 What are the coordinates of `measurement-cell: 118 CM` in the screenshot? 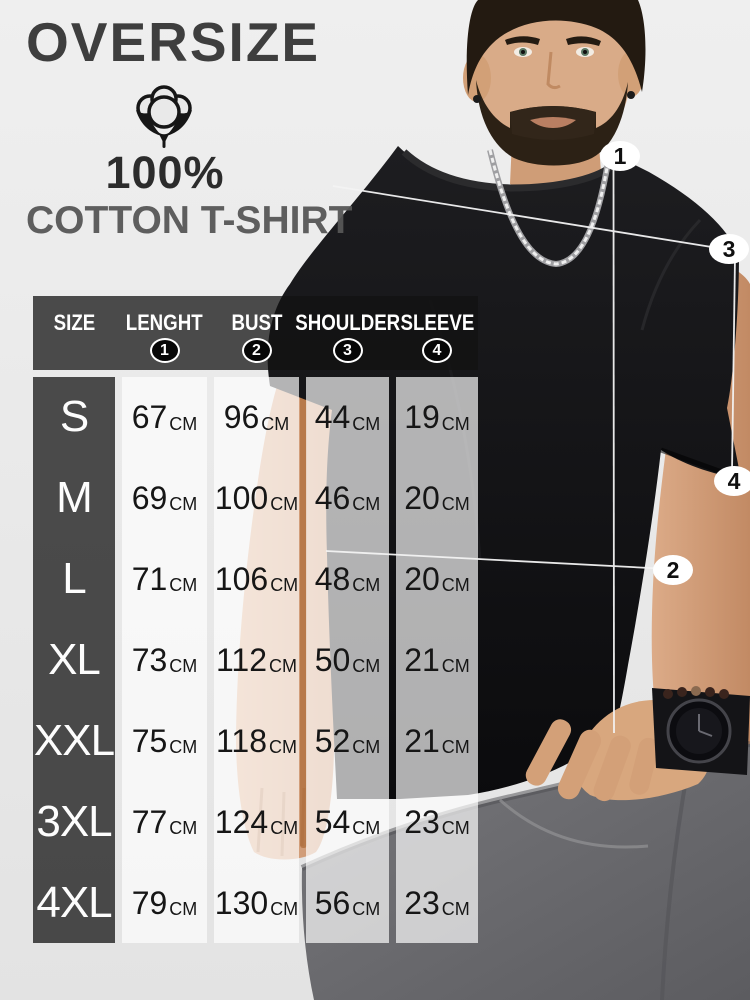 It's located at (256, 740).